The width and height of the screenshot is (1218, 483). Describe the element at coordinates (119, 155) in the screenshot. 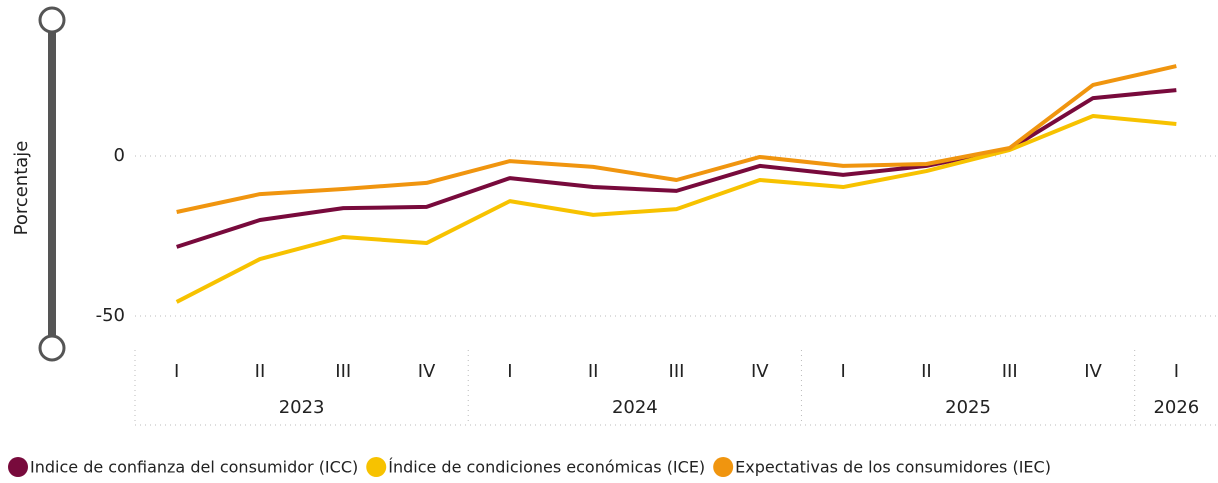

I see `y-tick-label: 0` at that location.